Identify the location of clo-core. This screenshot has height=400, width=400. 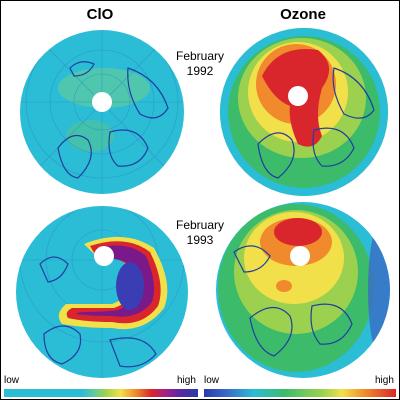
(130, 286).